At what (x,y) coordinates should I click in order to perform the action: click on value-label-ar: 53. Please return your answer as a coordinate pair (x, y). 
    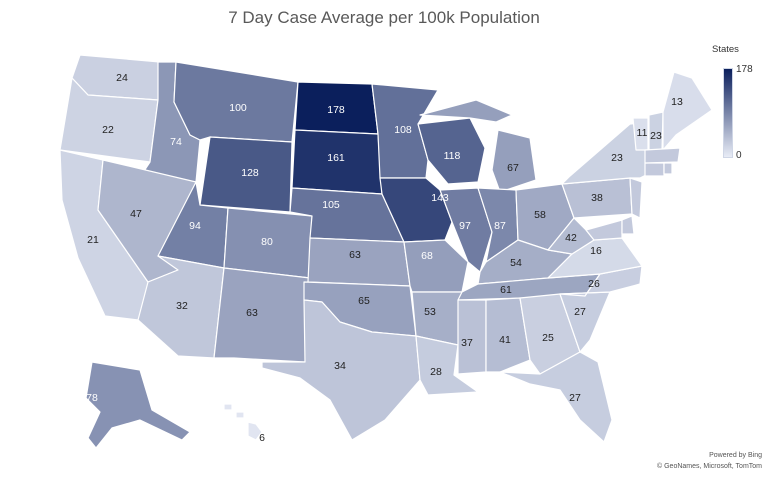
    Looking at the image, I should click on (430, 312).